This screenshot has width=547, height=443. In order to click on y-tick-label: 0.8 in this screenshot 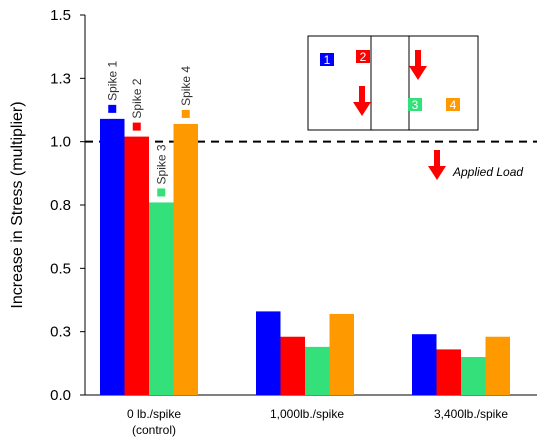, I will do `click(60, 205)`.